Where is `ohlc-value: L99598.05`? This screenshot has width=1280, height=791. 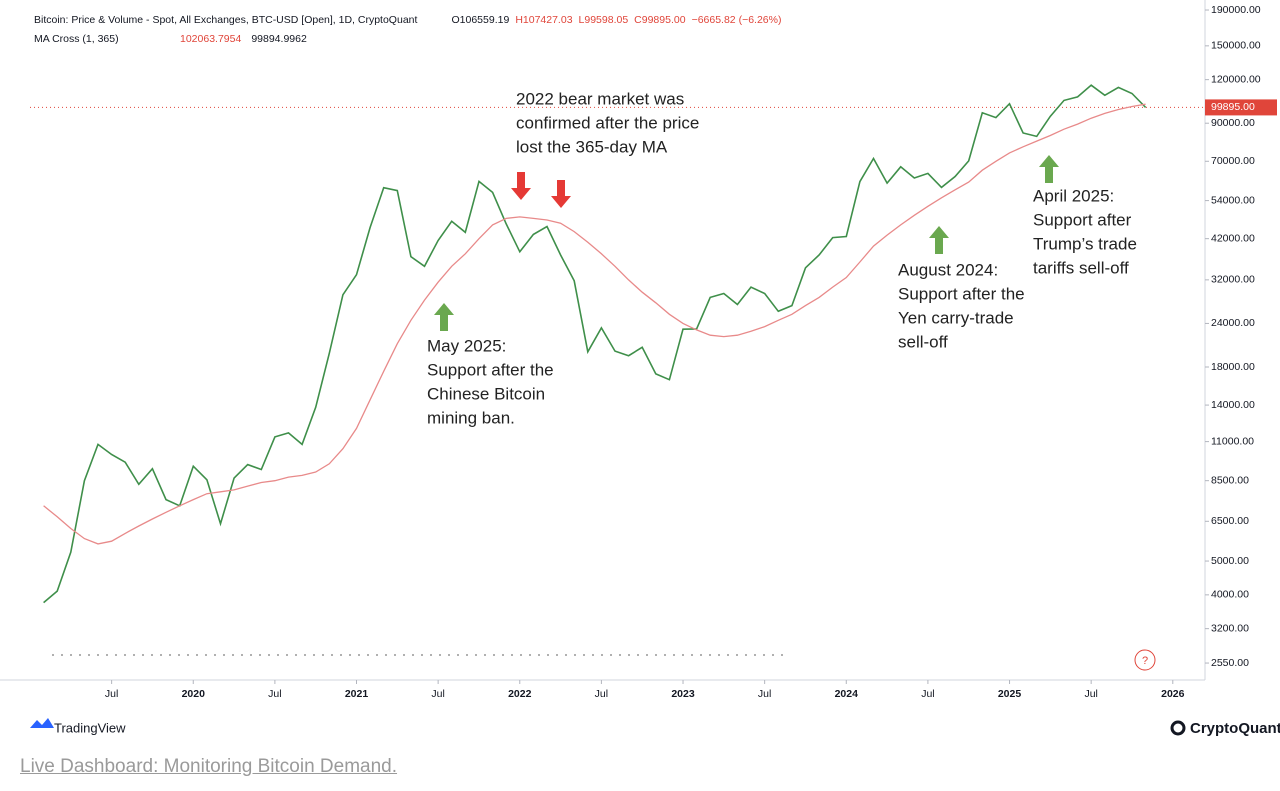
ohlc-value: L99598.05 is located at coordinates (604, 20).